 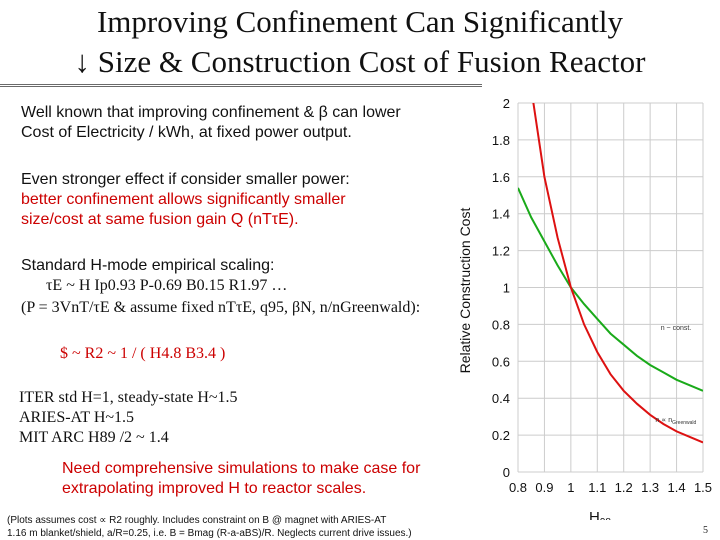 I want to click on y-axis-label: Relative Construction Cost, so click(x=465, y=291).